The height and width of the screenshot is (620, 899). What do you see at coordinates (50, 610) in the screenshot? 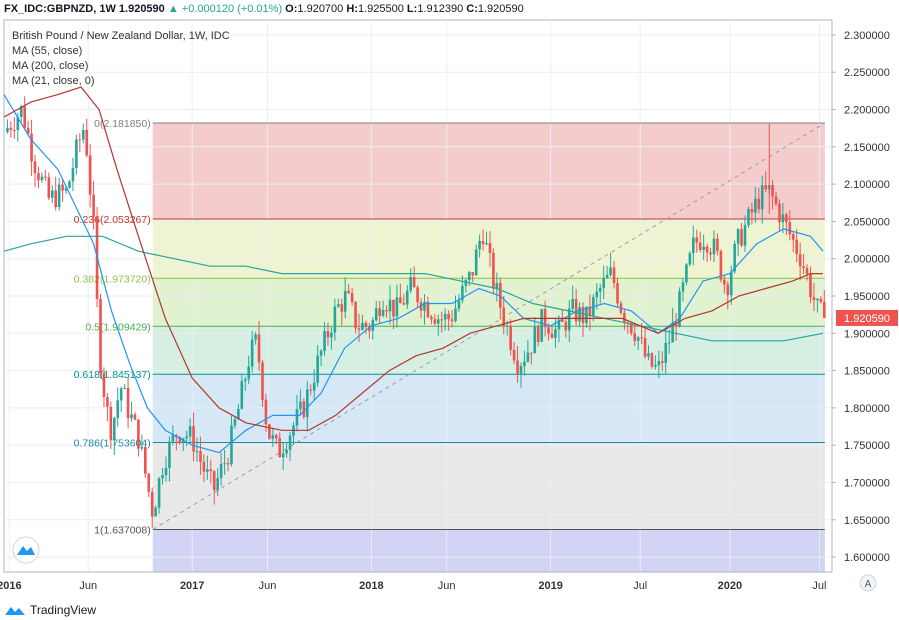
I see `footer-brand: TradingView` at bounding box center [50, 610].